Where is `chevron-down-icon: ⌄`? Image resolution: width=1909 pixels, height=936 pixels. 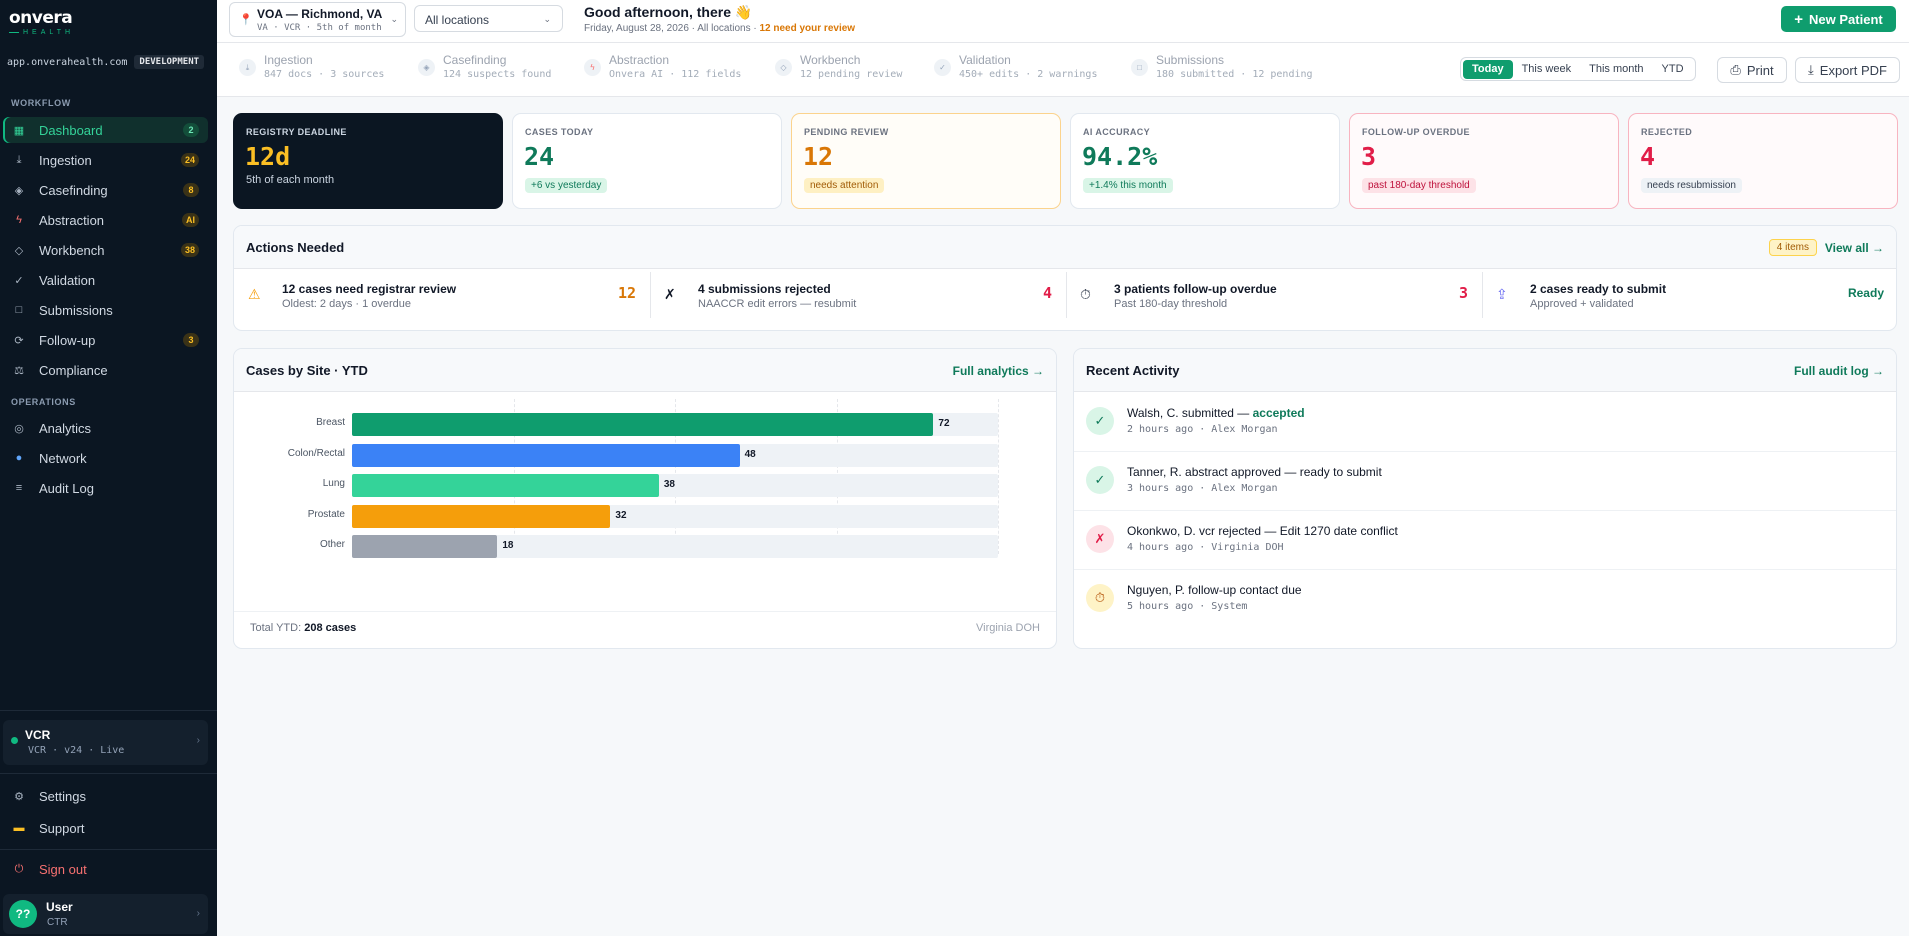 chevron-down-icon: ⌄ is located at coordinates (394, 19).